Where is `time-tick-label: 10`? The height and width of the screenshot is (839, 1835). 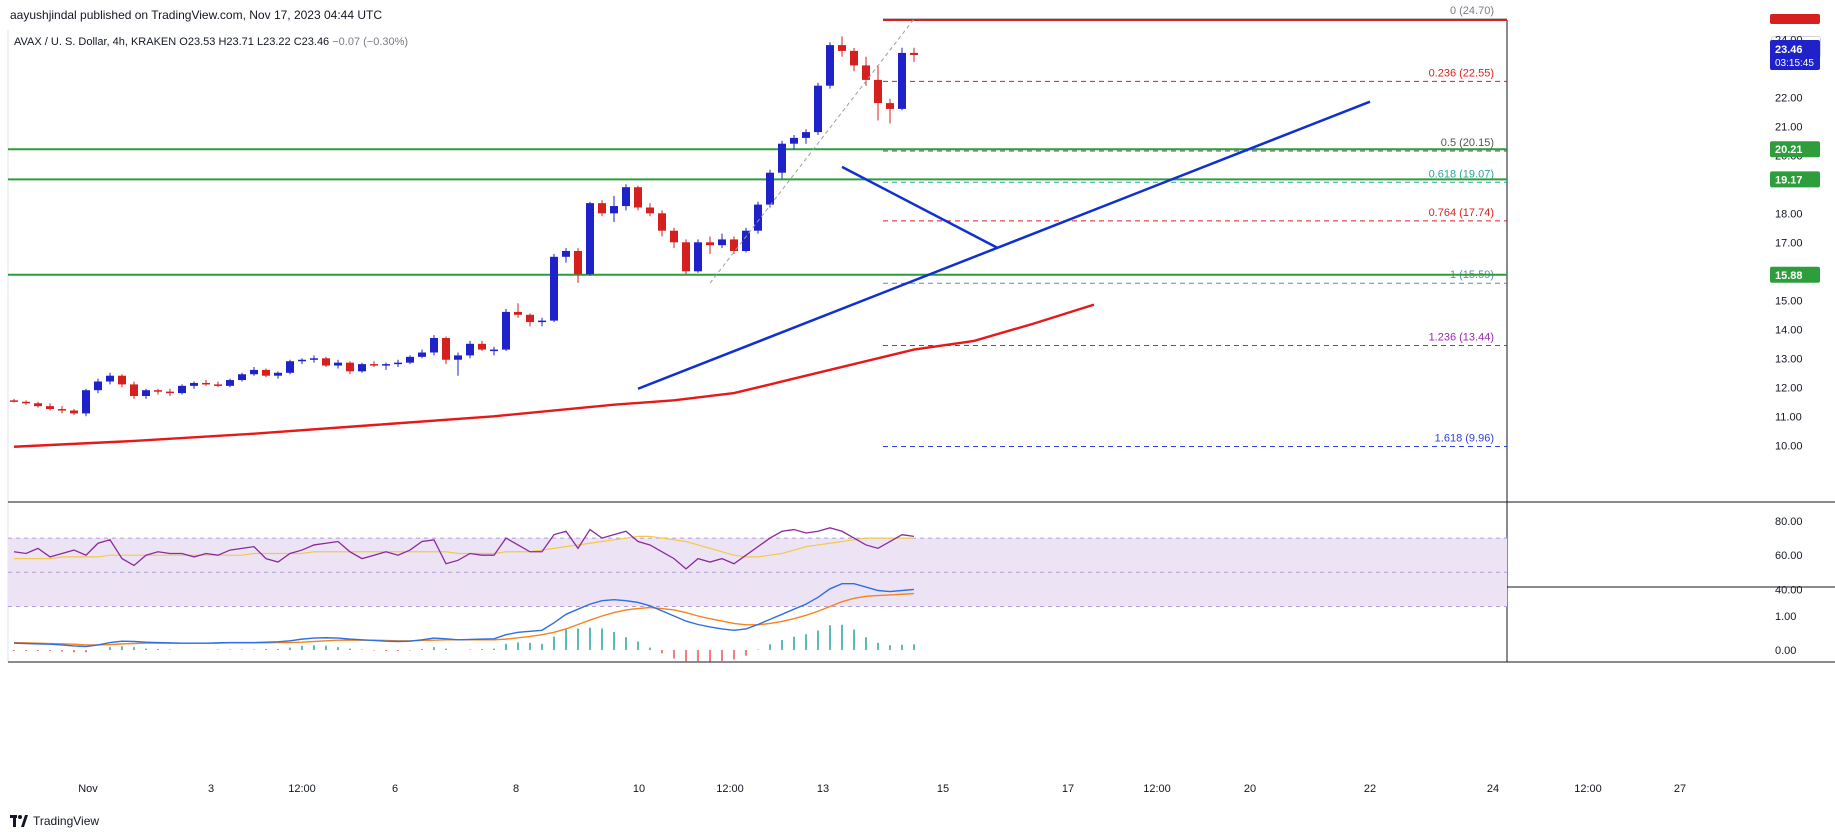
time-tick-label: 10 is located at coordinates (639, 789).